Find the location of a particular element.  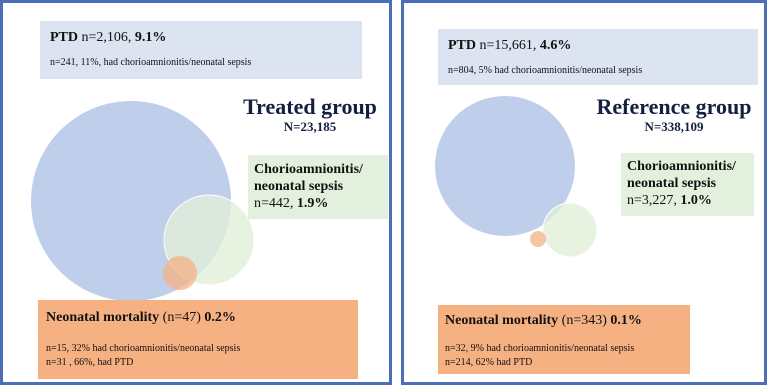

group-name: Treated group is located at coordinates (310, 106).